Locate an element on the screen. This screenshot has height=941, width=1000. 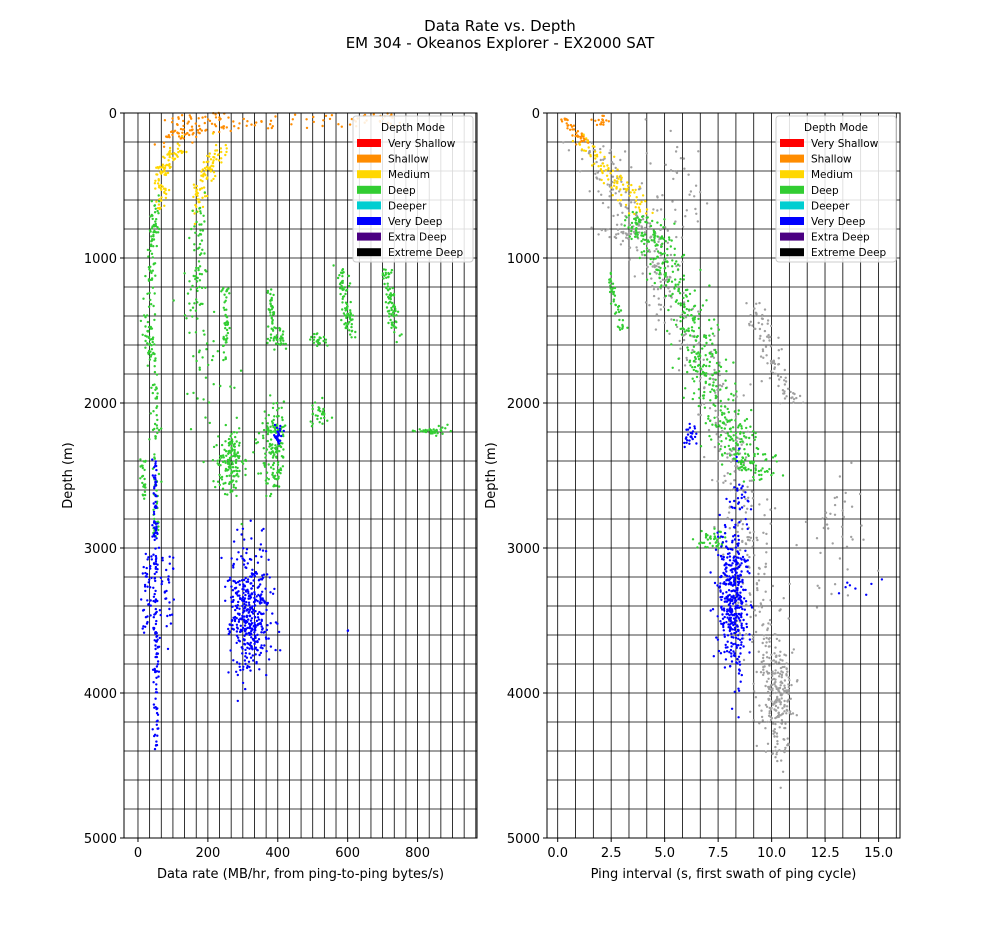
legend-swatch is located at coordinates (369, 221).